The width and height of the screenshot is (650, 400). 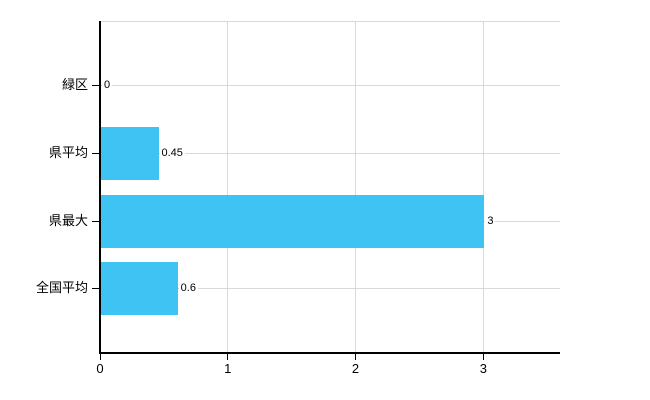 What do you see at coordinates (330, 21) in the screenshot?
I see `plot-top-border` at bounding box center [330, 21].